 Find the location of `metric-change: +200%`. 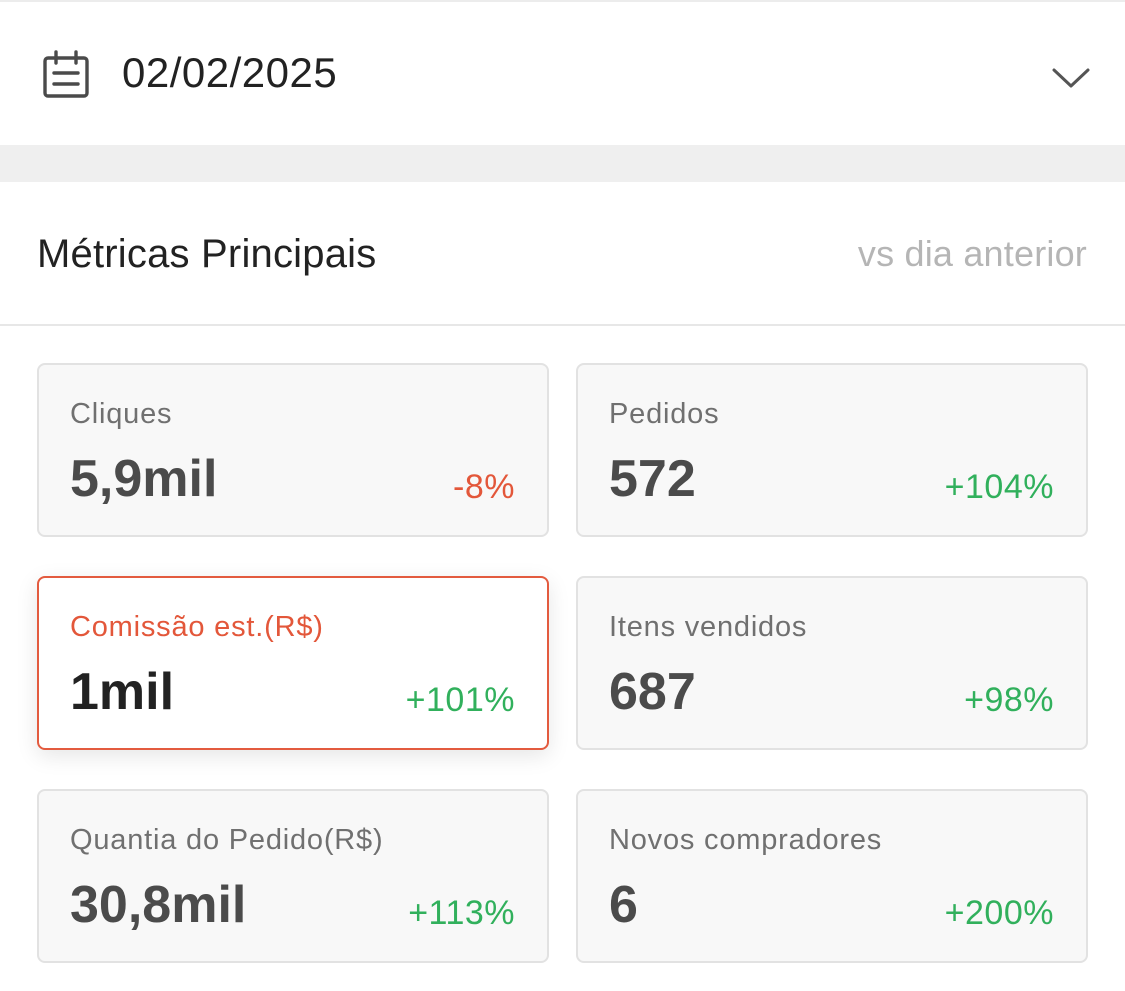

metric-change: +200% is located at coordinates (999, 913).